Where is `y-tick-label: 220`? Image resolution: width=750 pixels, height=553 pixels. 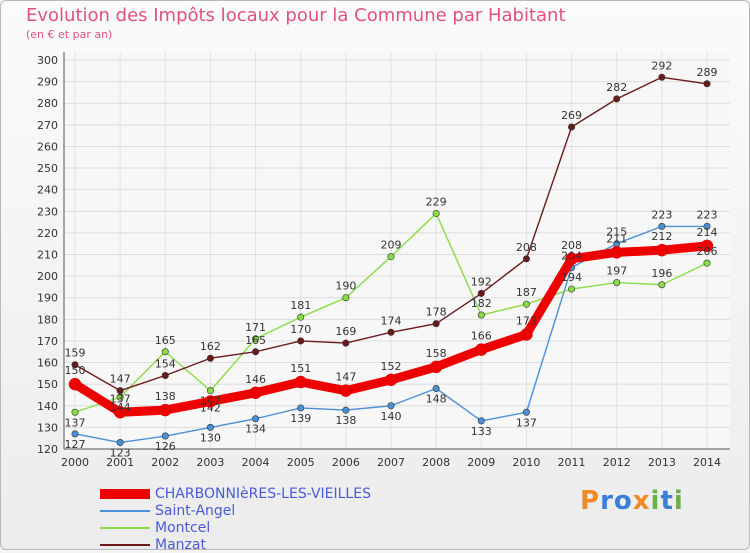
y-tick-label: 220 is located at coordinates (47, 233).